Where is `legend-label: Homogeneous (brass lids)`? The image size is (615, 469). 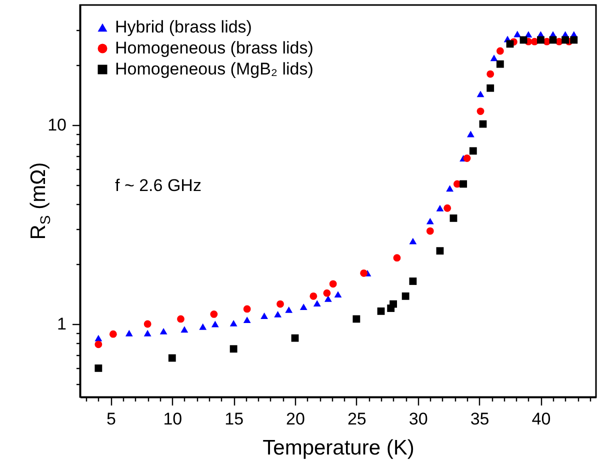 legend-label: Homogeneous (brass lids) is located at coordinates (214, 48).